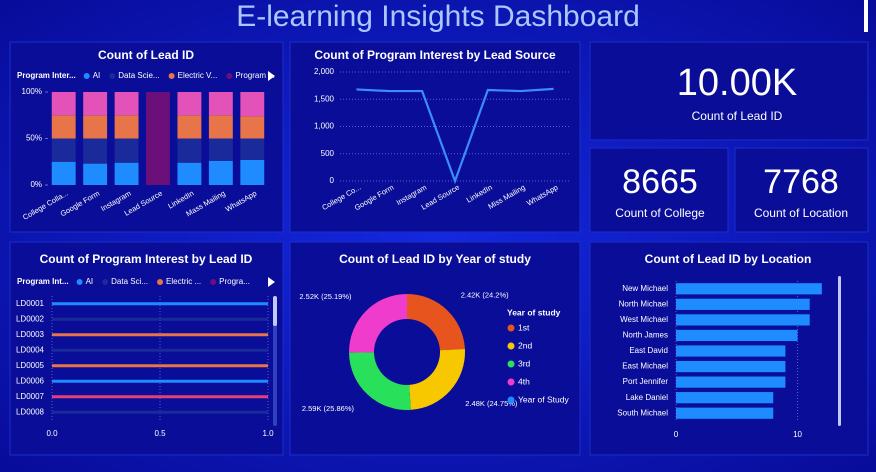  I want to click on x-tick-label: 1.0, so click(268, 433).